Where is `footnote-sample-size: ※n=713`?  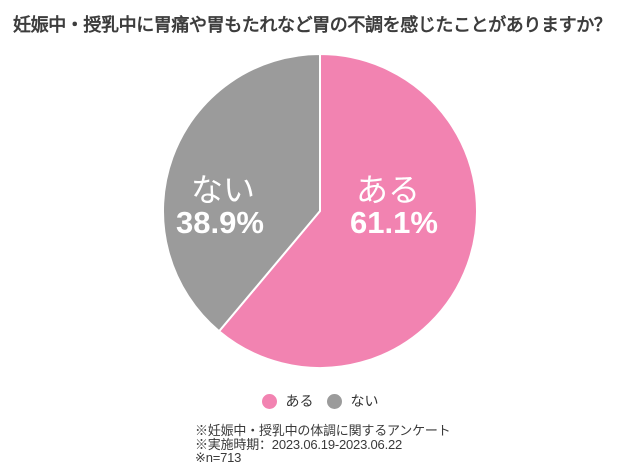 footnote-sample-size: ※n=713 is located at coordinates (218, 457).